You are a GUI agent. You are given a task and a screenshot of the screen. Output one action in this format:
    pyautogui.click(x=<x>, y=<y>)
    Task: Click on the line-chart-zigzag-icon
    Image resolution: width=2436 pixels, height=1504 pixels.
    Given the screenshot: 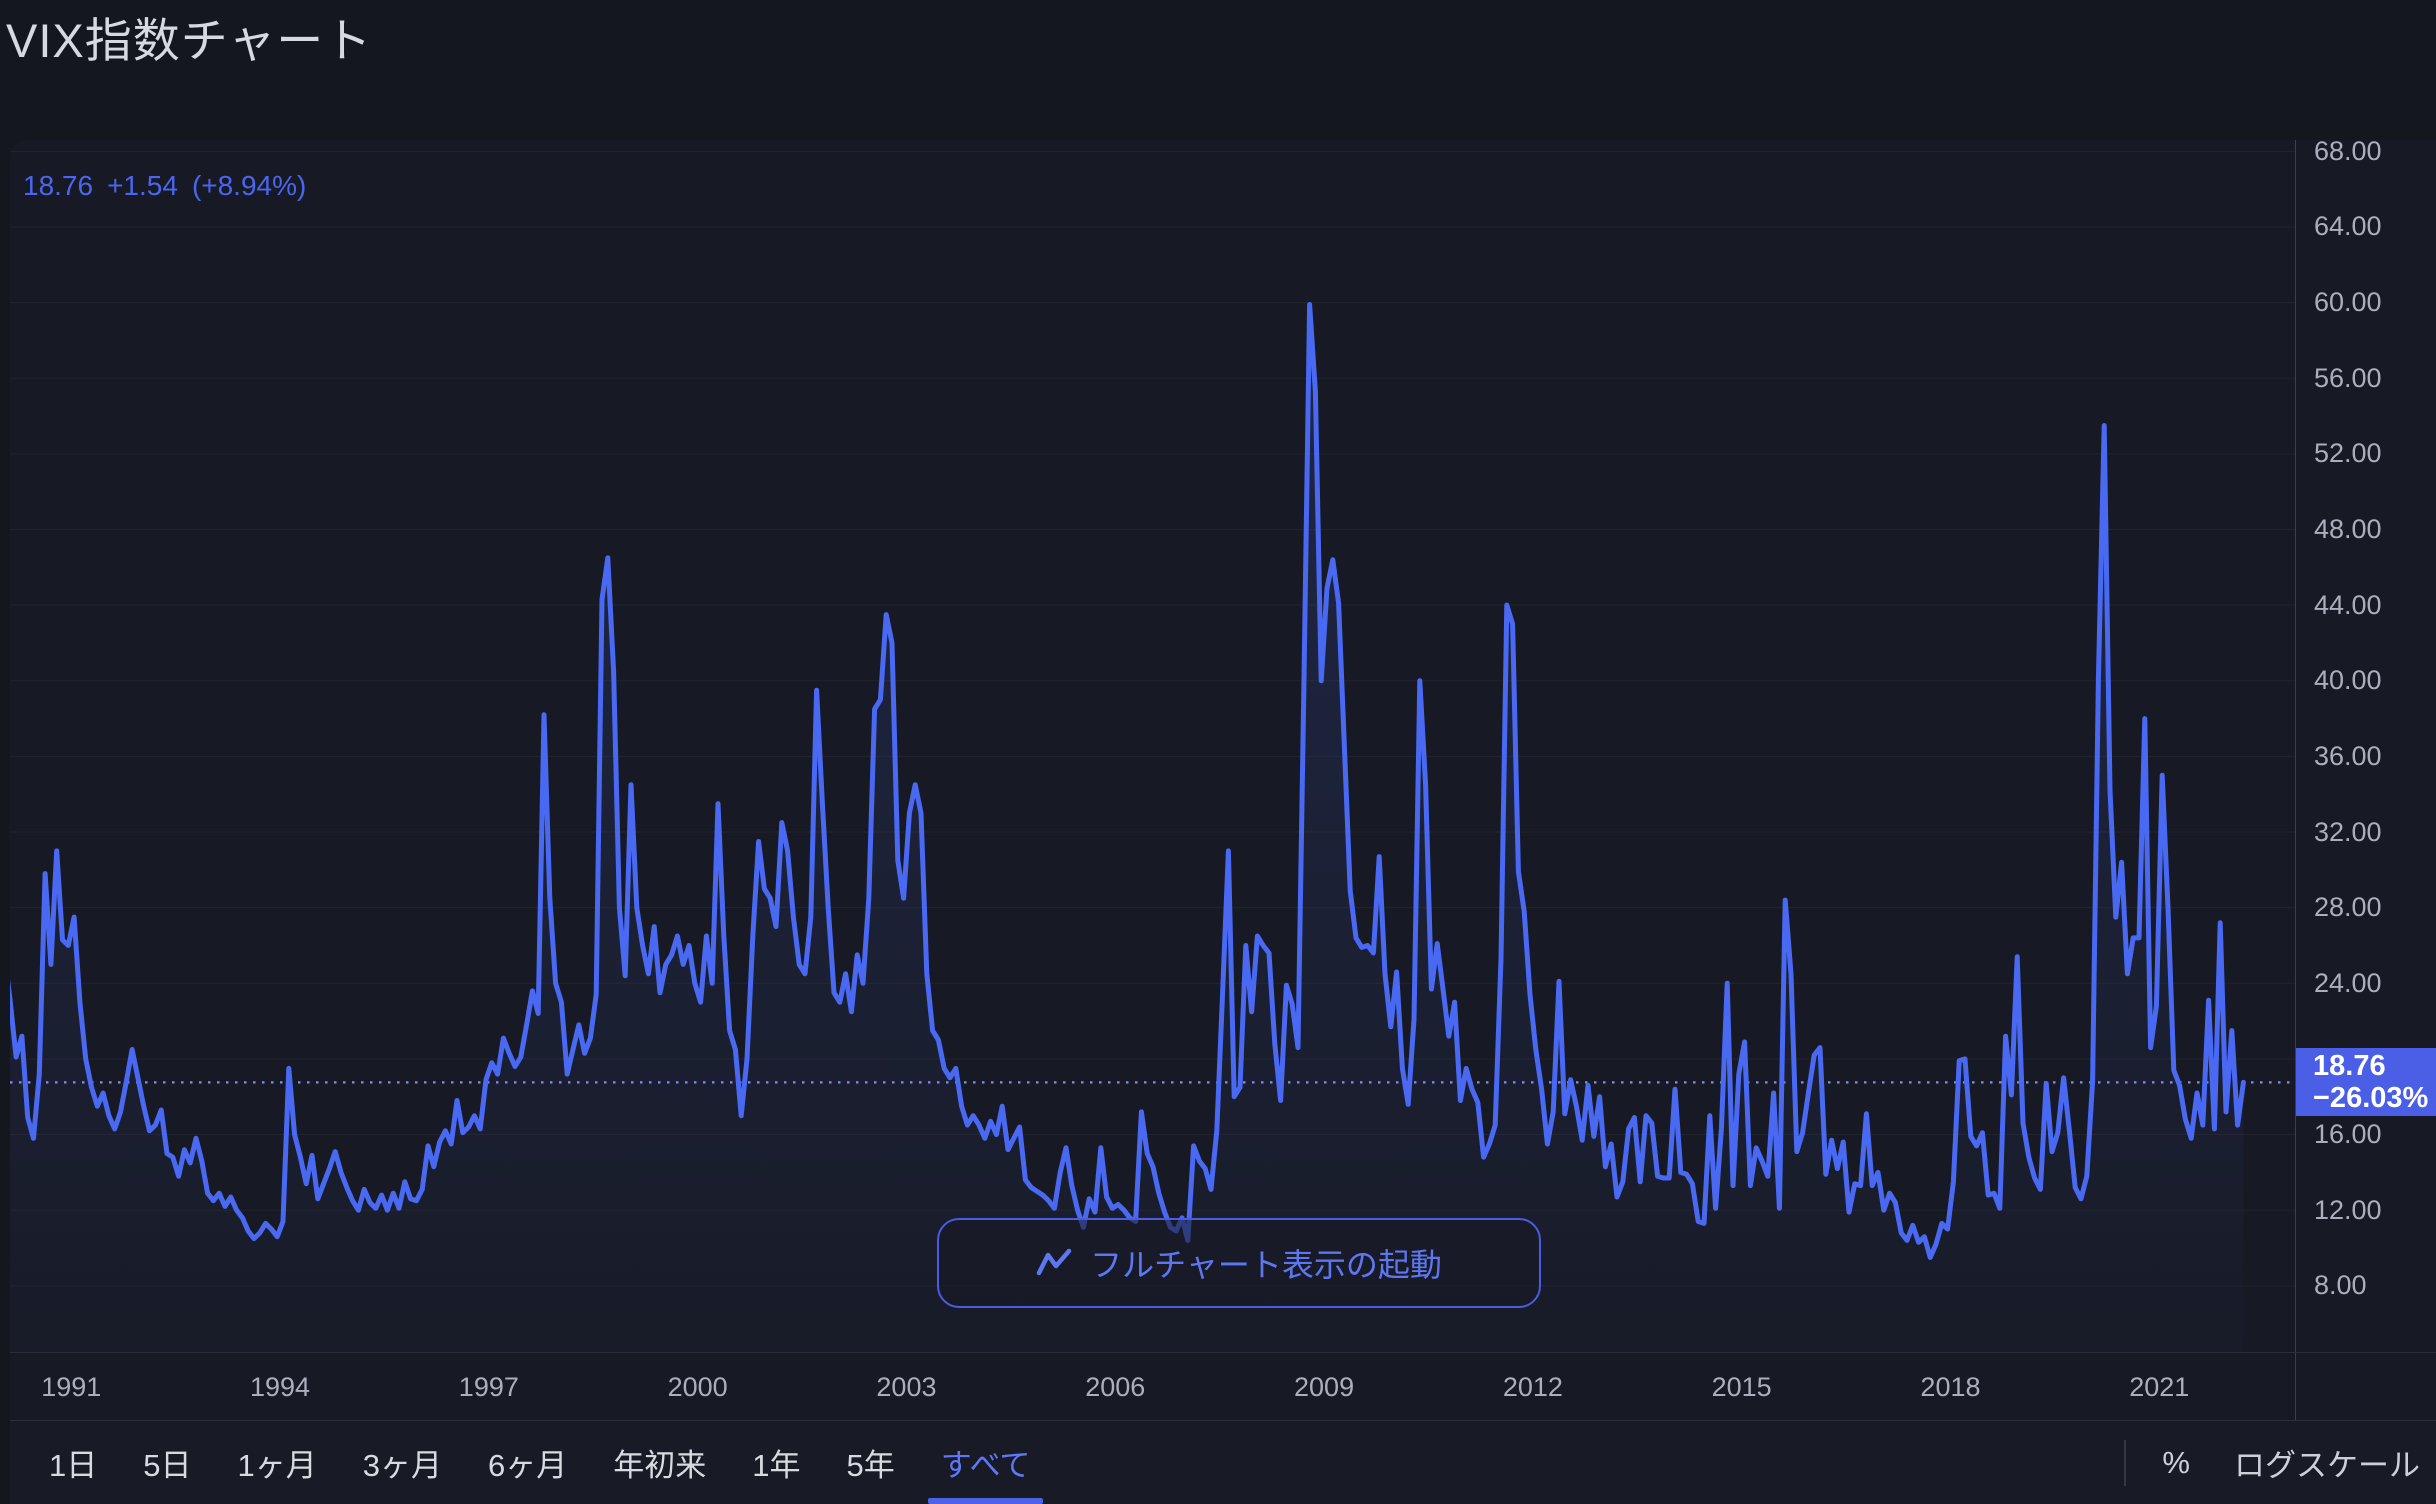 What is the action you would take?
    pyautogui.click(x=1054, y=1263)
    